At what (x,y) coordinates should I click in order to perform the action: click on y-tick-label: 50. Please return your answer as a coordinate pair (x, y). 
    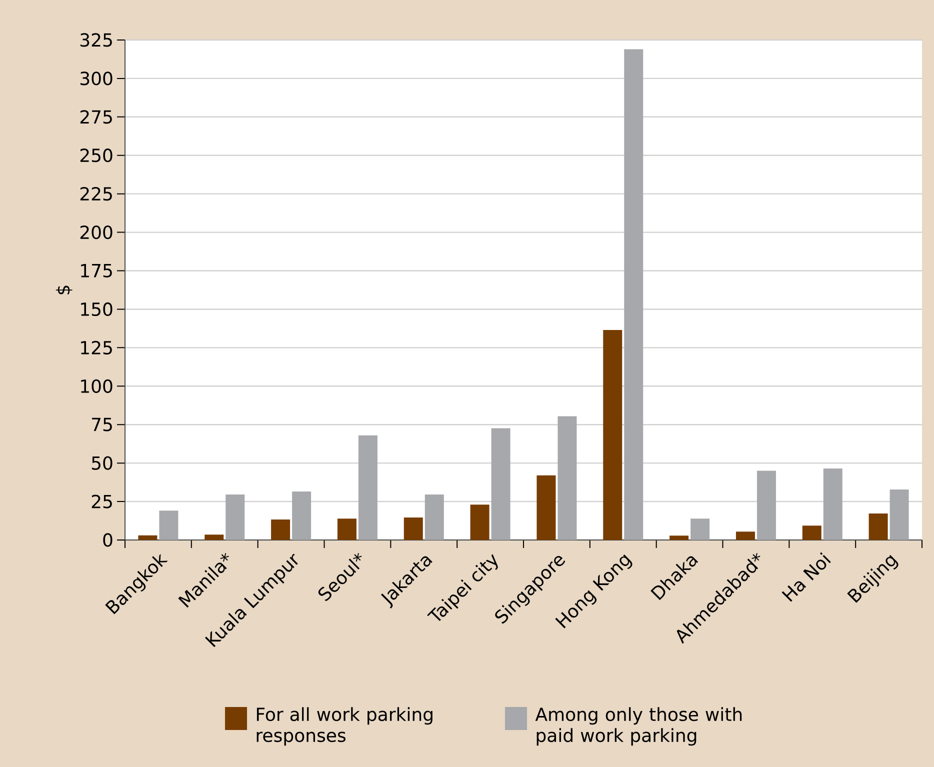
    Looking at the image, I should click on (102, 463).